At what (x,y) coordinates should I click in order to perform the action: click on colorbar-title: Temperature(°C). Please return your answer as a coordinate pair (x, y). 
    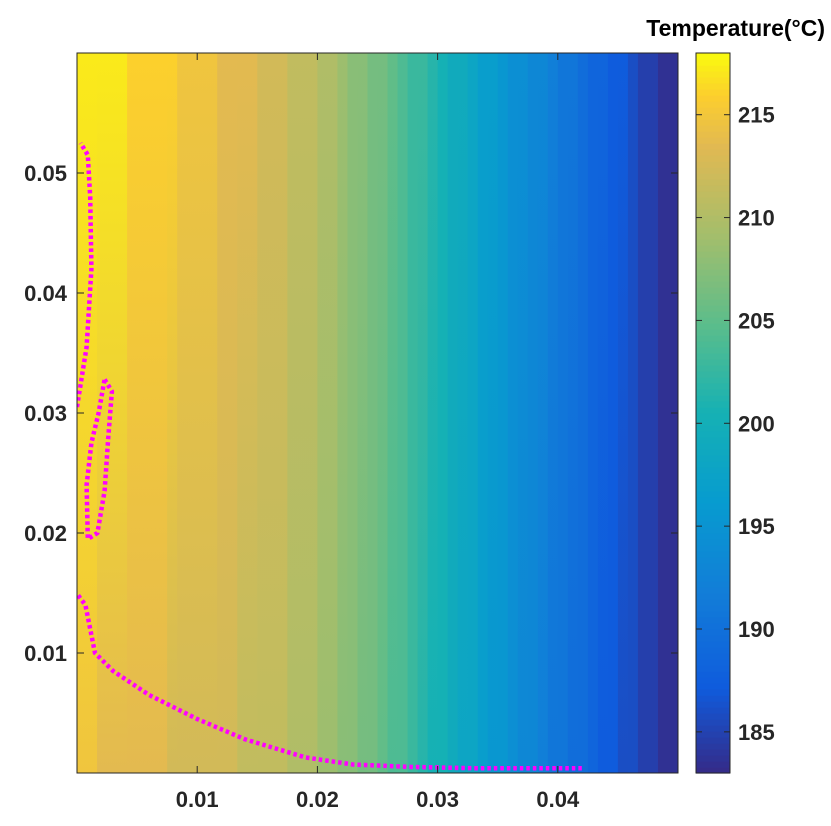
    Looking at the image, I should click on (735, 28).